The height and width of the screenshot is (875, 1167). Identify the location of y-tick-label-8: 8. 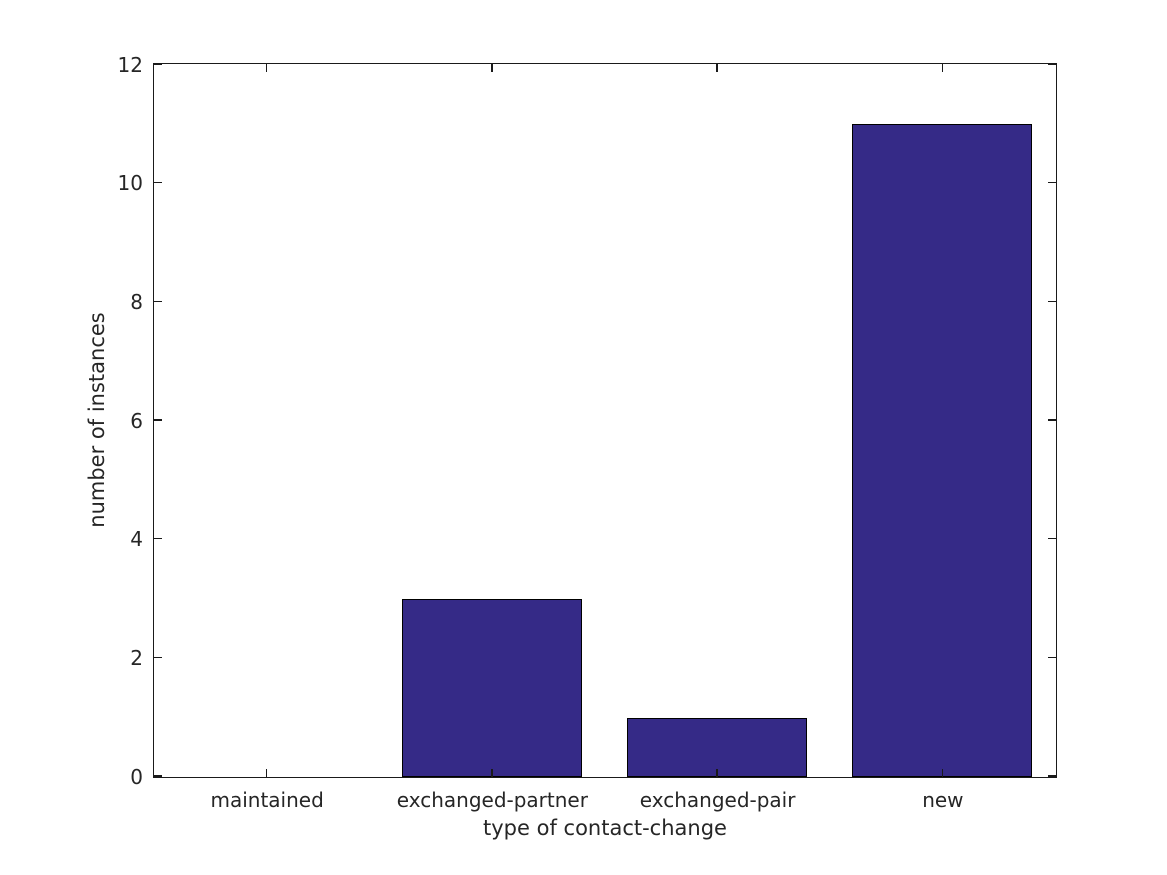
(136, 301).